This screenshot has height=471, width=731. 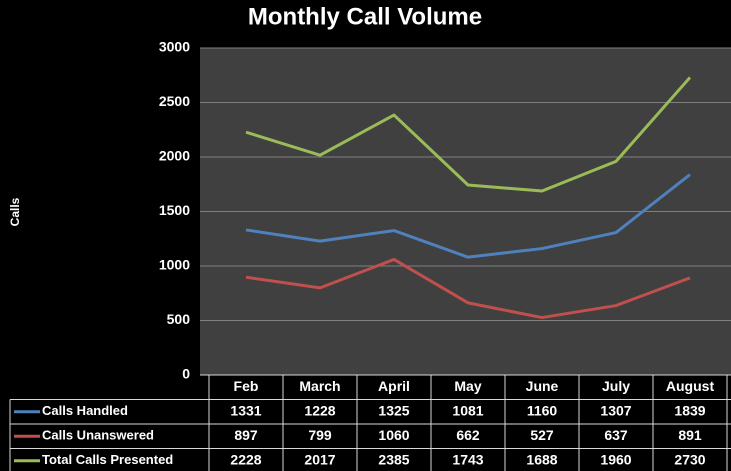 I want to click on y-tick-label: 500, so click(x=179, y=319).